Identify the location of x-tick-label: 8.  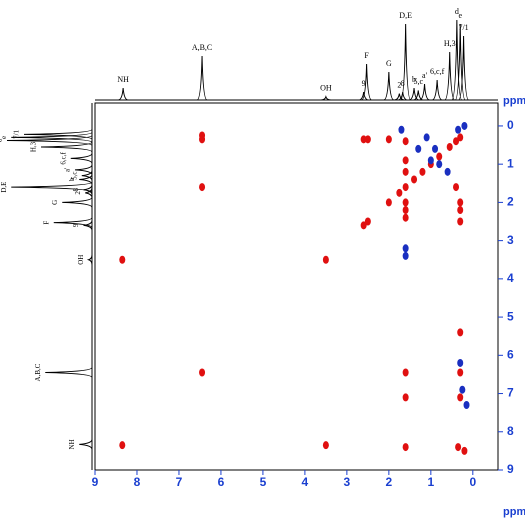
(137, 482).